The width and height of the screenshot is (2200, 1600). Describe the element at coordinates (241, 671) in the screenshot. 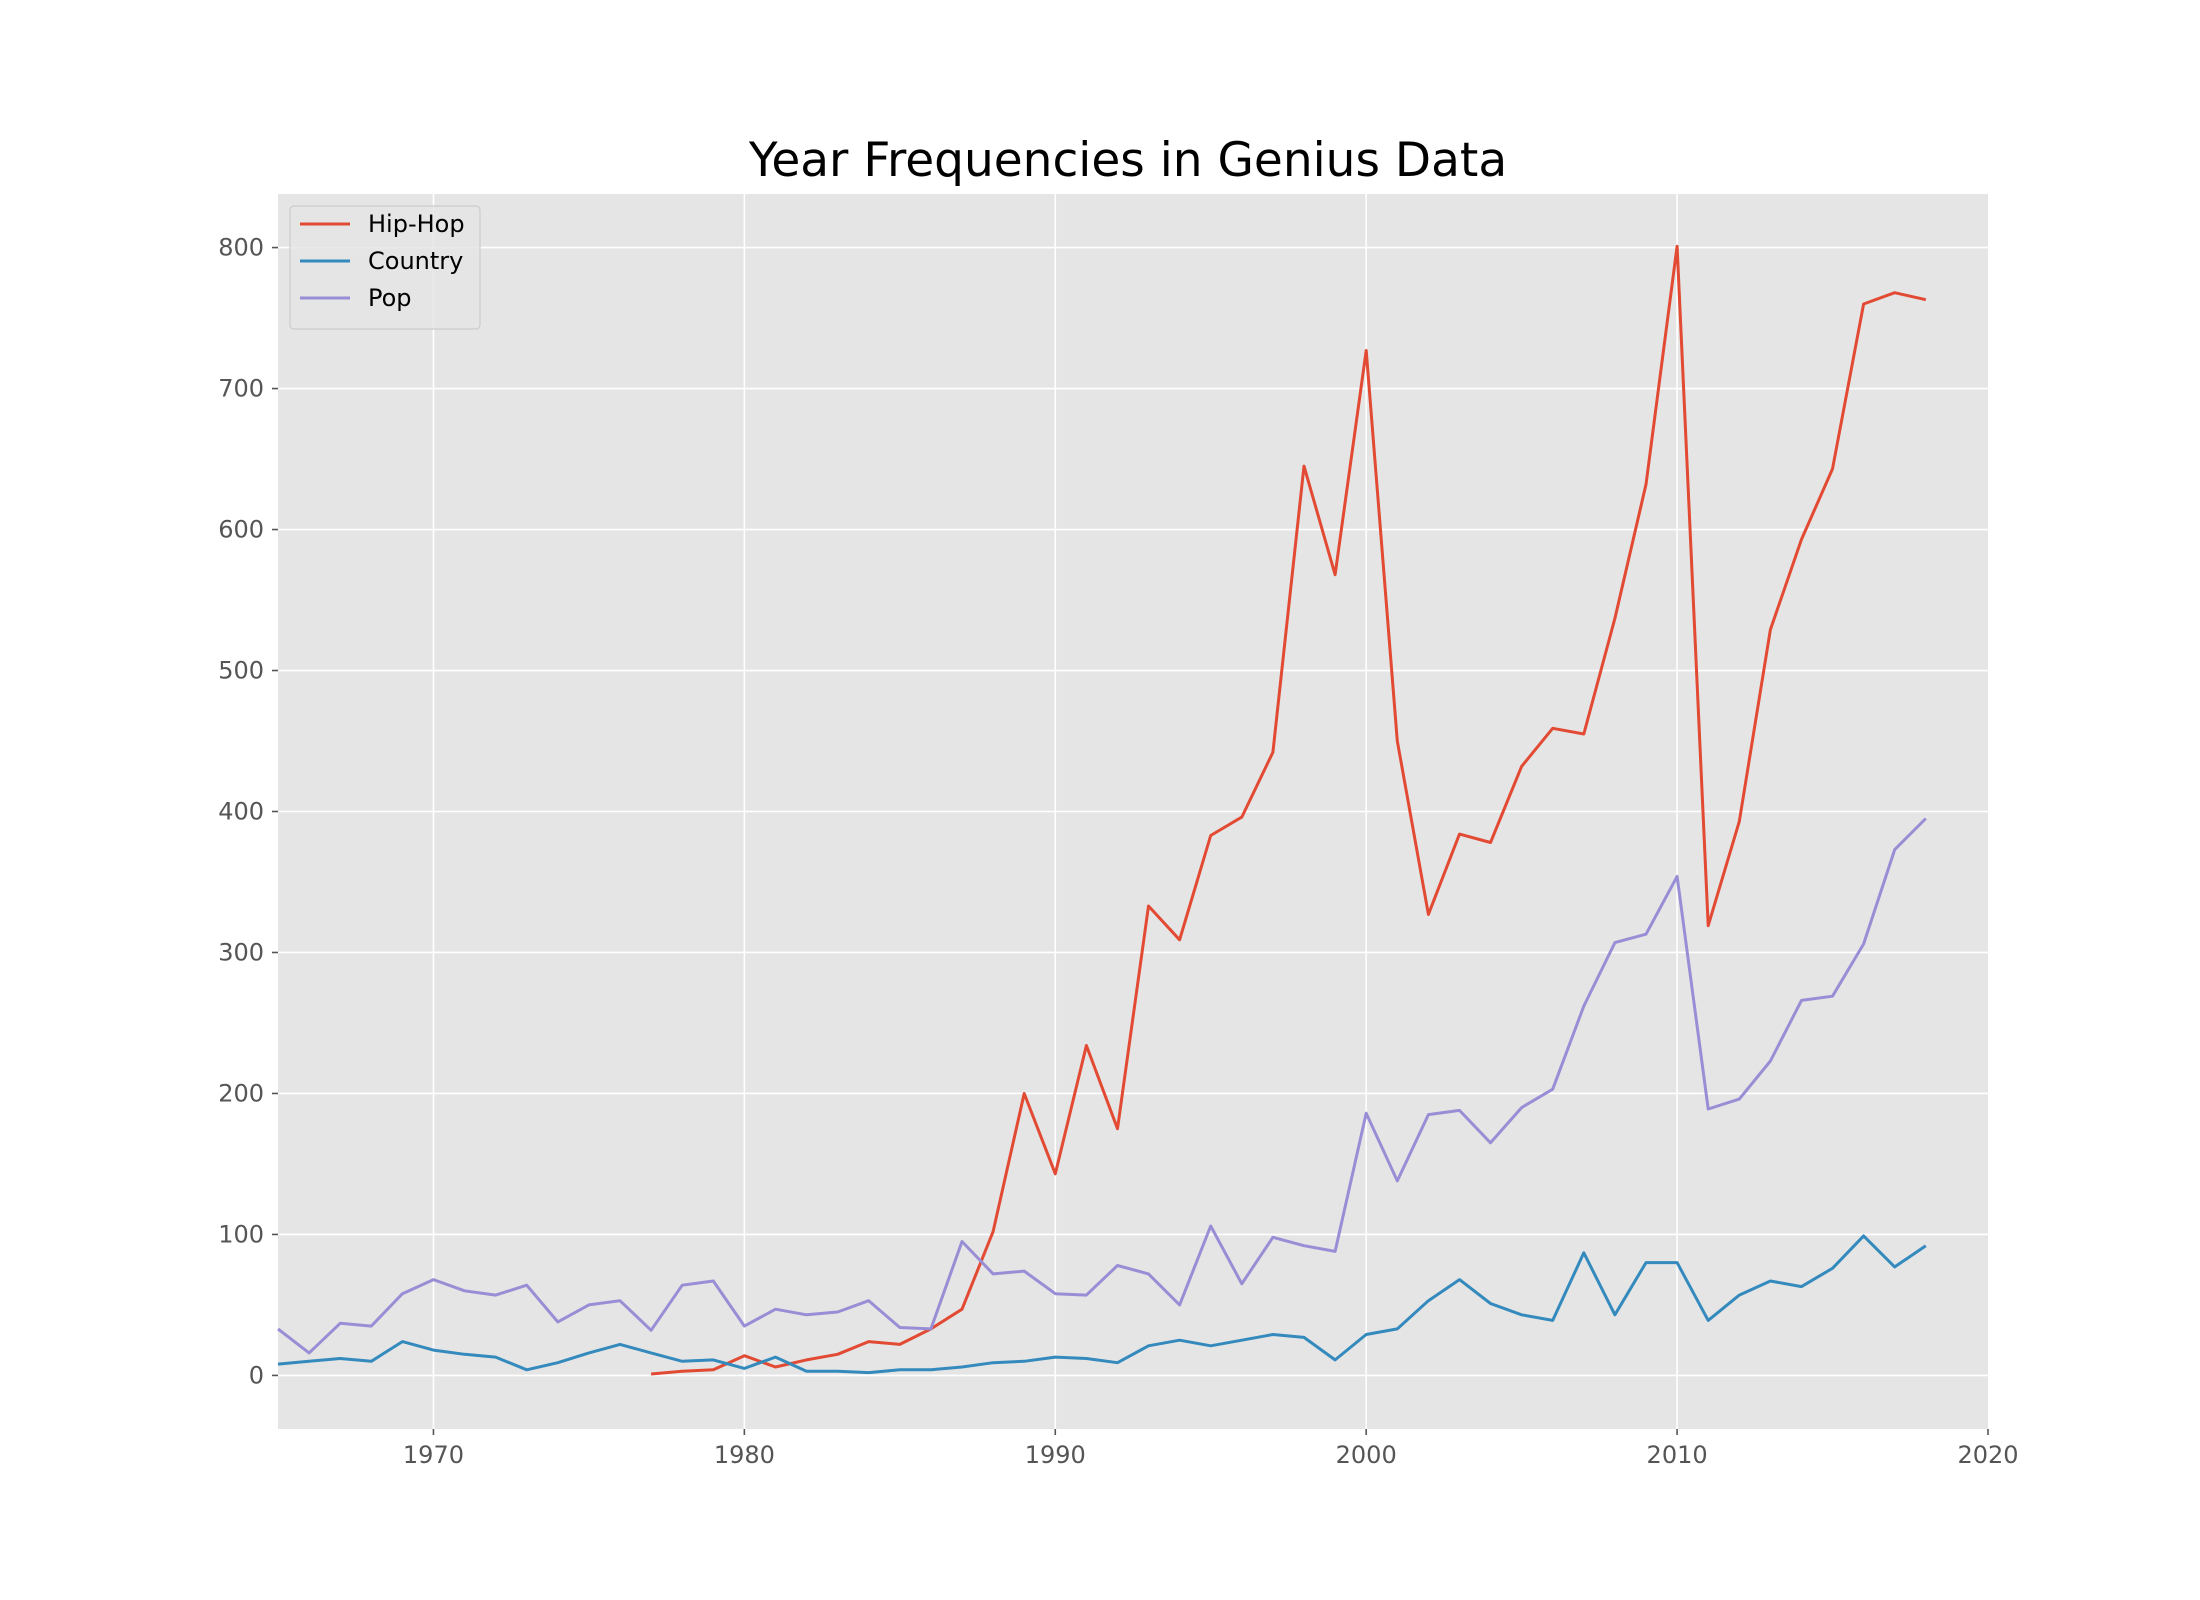

I see `y-tick-label: 500` at that location.